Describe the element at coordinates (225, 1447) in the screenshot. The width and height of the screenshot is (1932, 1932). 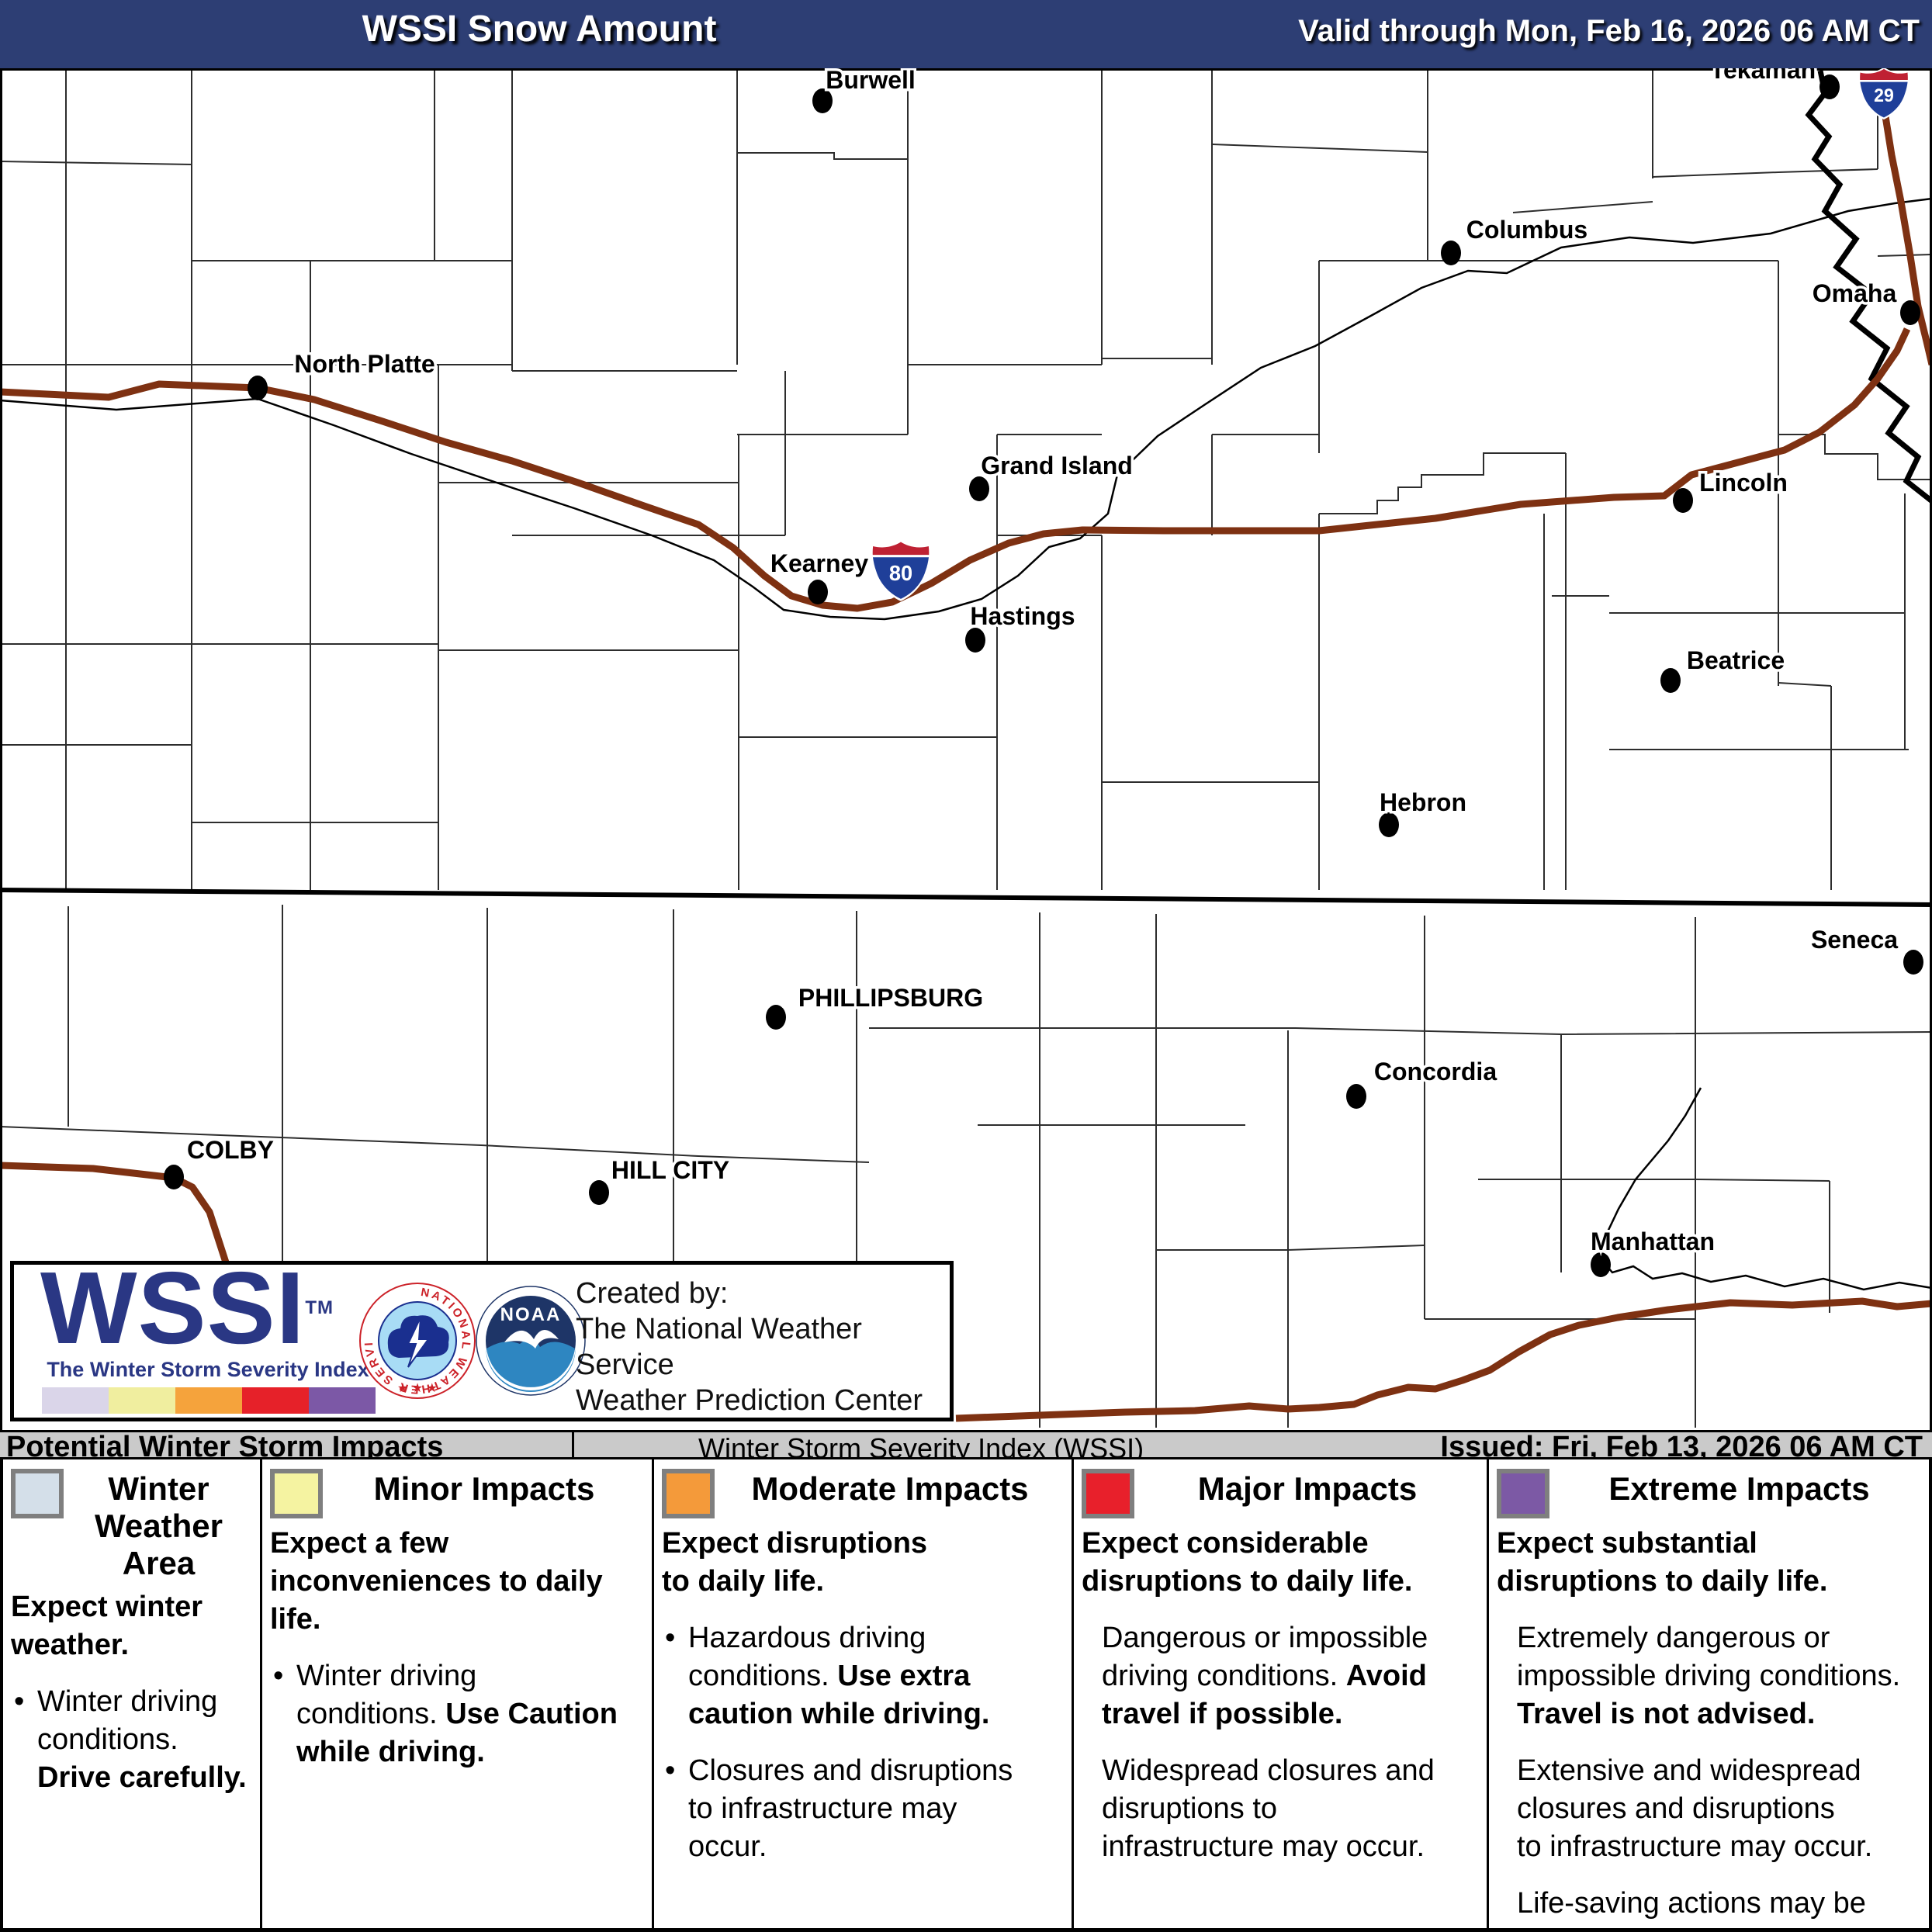
I see `impacts-bar-title: Potential Winter Storm Impacts` at that location.